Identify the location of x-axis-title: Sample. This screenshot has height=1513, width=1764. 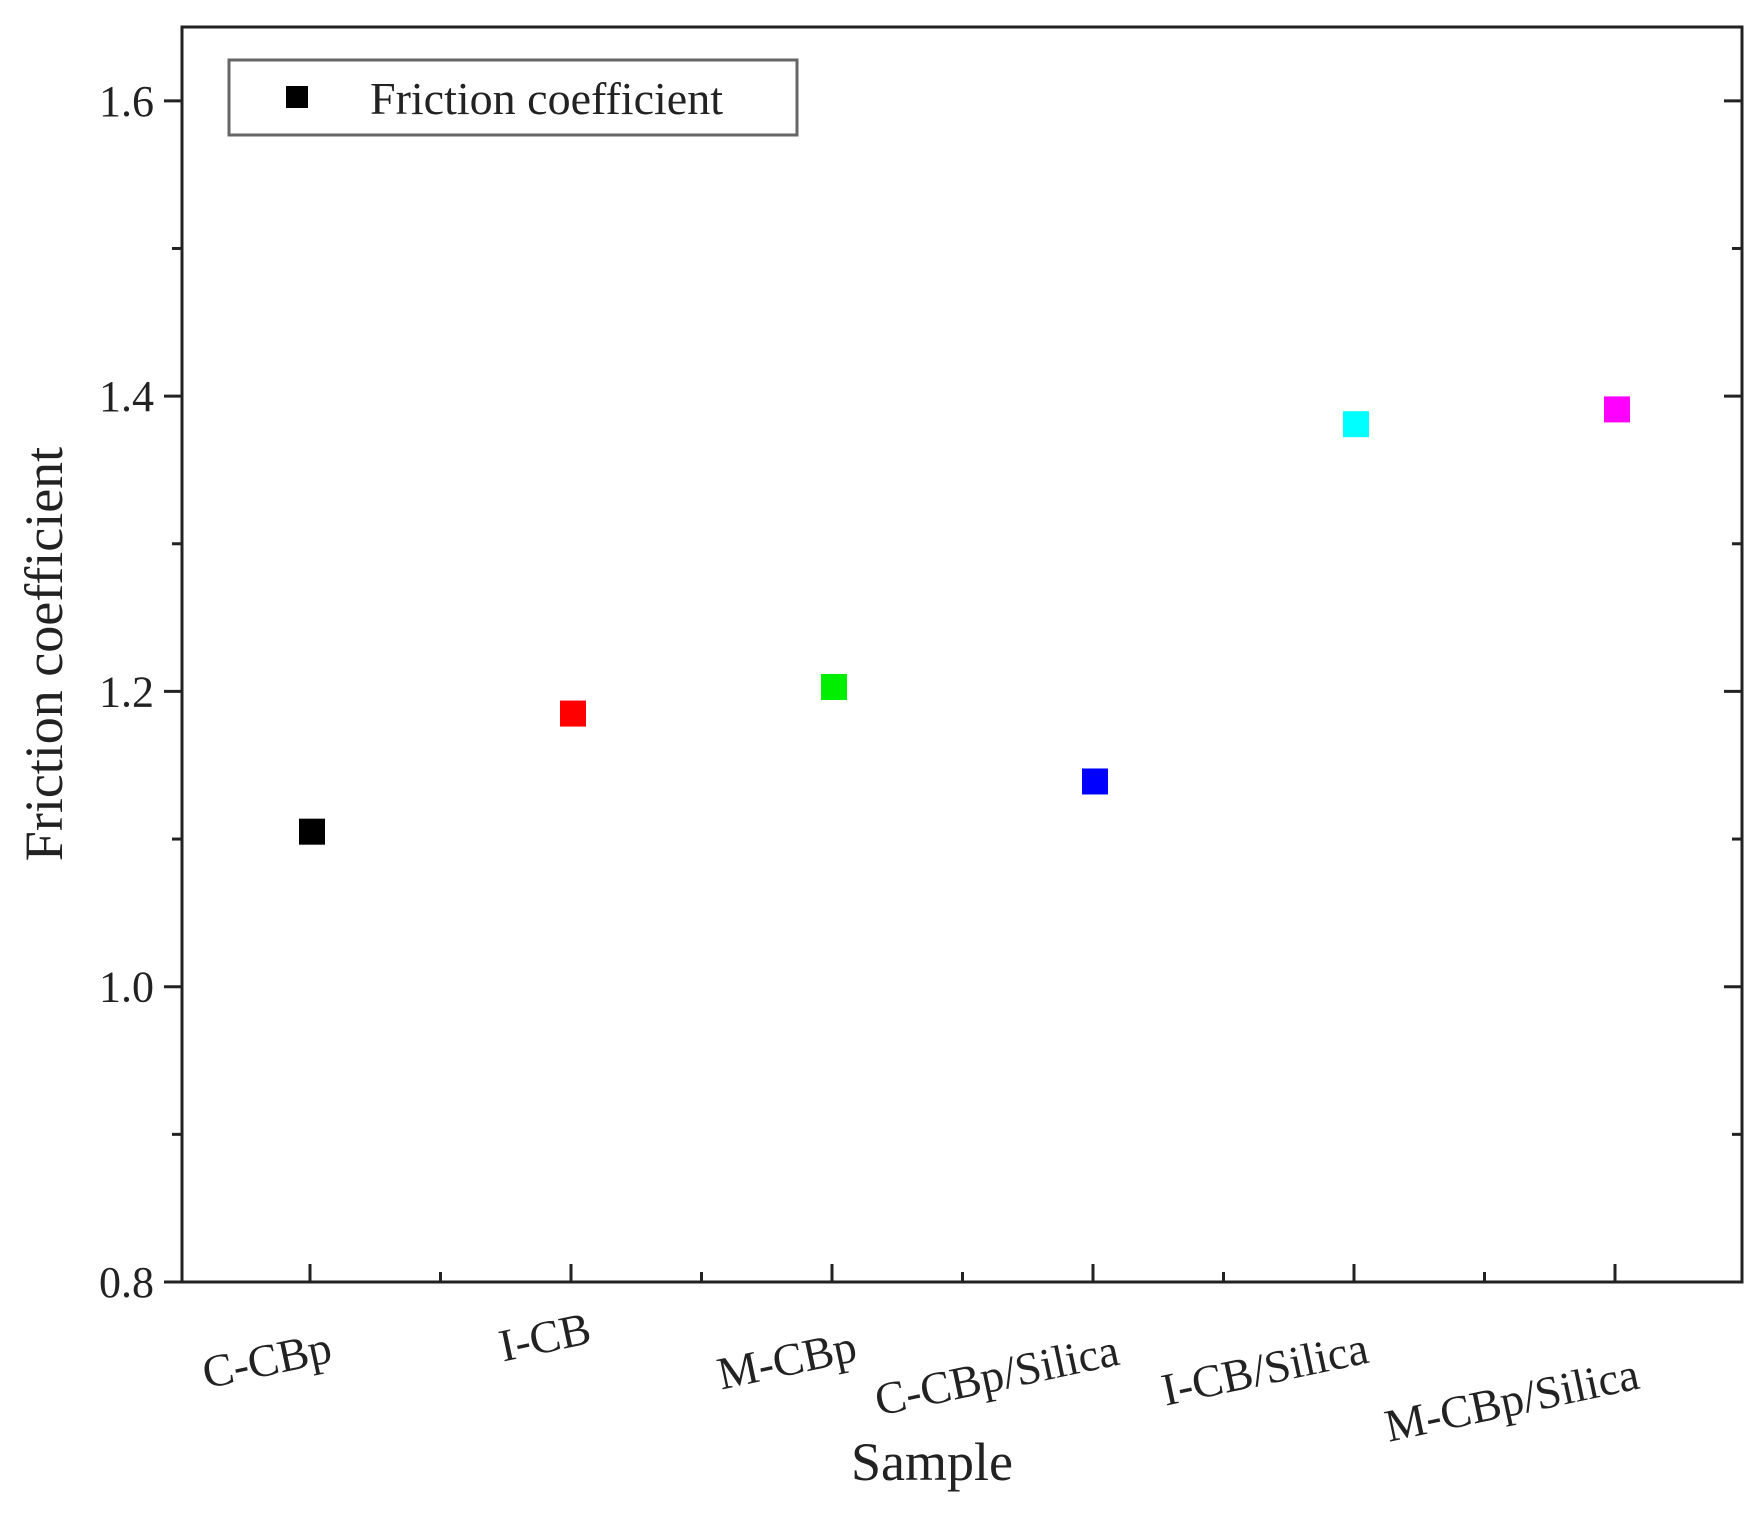
(932, 1462).